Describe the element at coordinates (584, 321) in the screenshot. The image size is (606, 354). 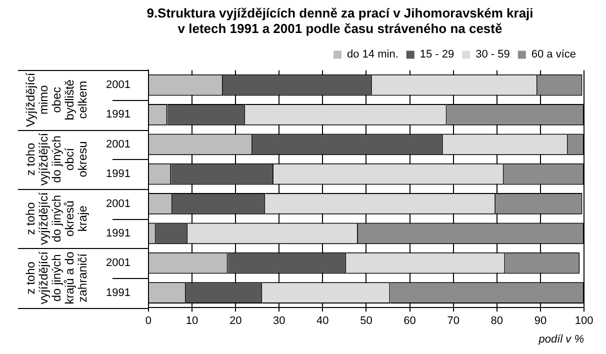
I see `x-tick-label: 100` at that location.